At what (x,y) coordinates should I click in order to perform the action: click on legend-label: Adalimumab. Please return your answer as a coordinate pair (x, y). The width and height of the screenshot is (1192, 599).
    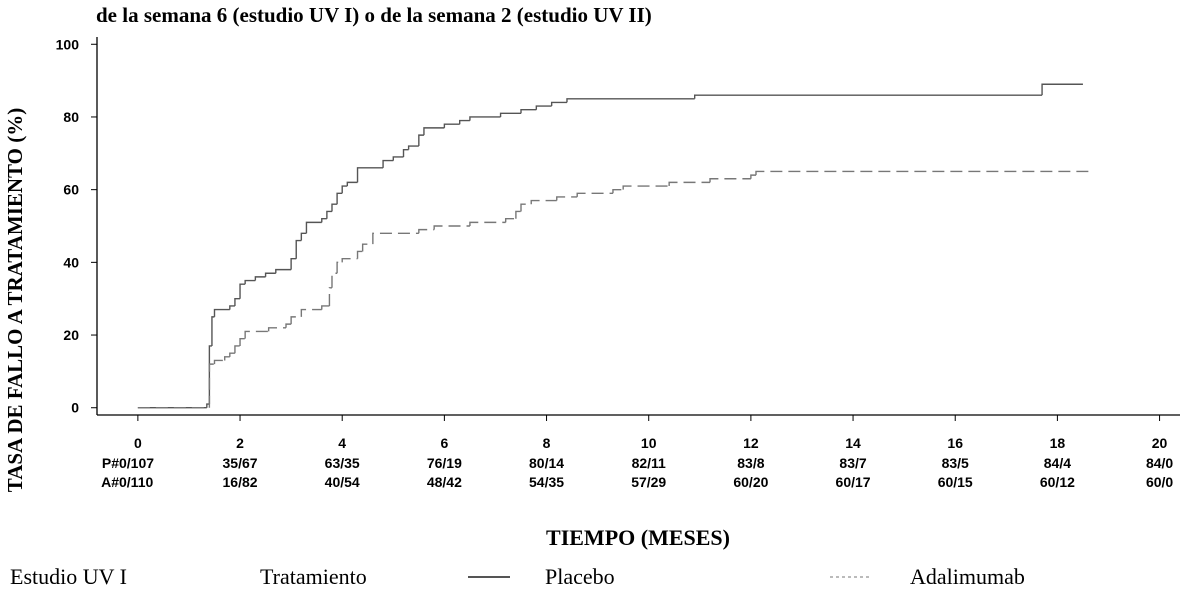
    Looking at the image, I should click on (967, 576).